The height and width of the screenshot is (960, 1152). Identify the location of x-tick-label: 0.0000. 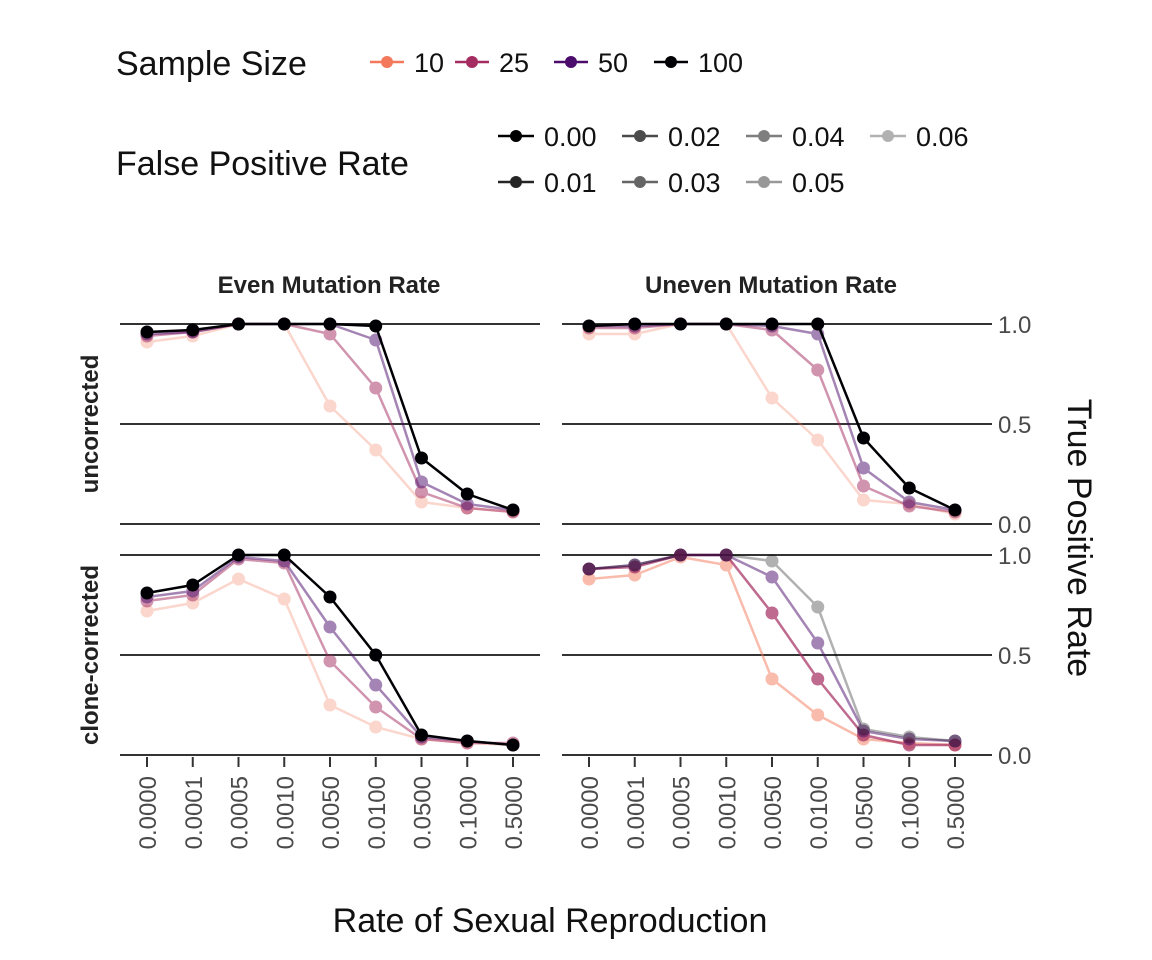
(148, 812).